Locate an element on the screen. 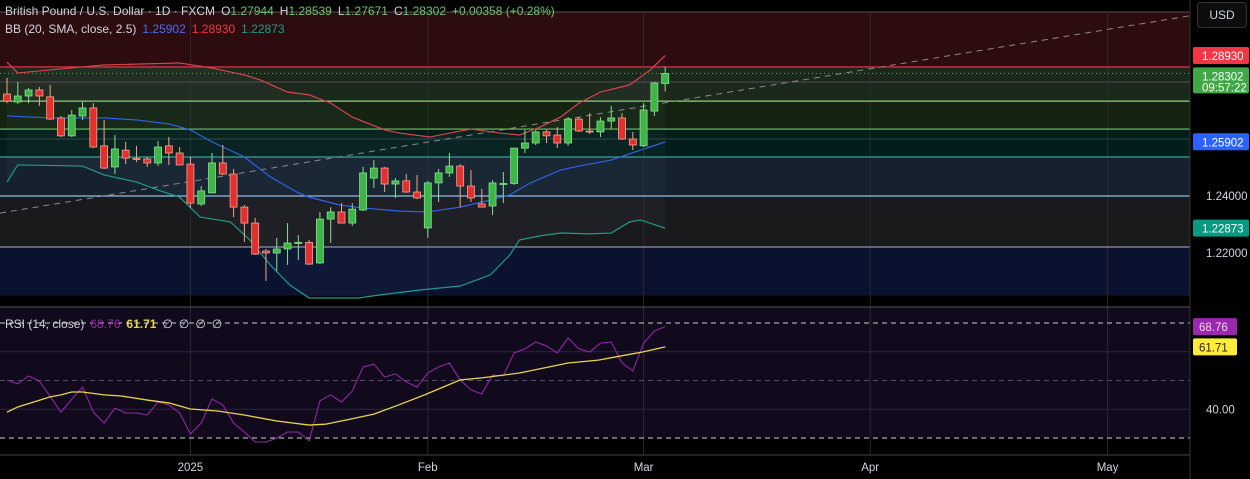 This screenshot has width=1250, height=479. symbol-title: British Pound / U.S. Dollar · 1D · FXCM is located at coordinates (110, 11).